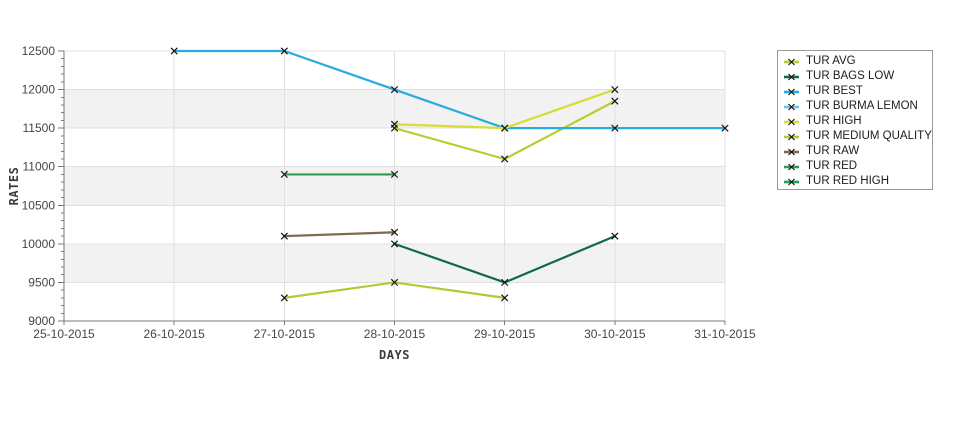 The image size is (975, 429). Describe the element at coordinates (174, 334) in the screenshot. I see `x-tick-label: 26-10-2015` at that location.